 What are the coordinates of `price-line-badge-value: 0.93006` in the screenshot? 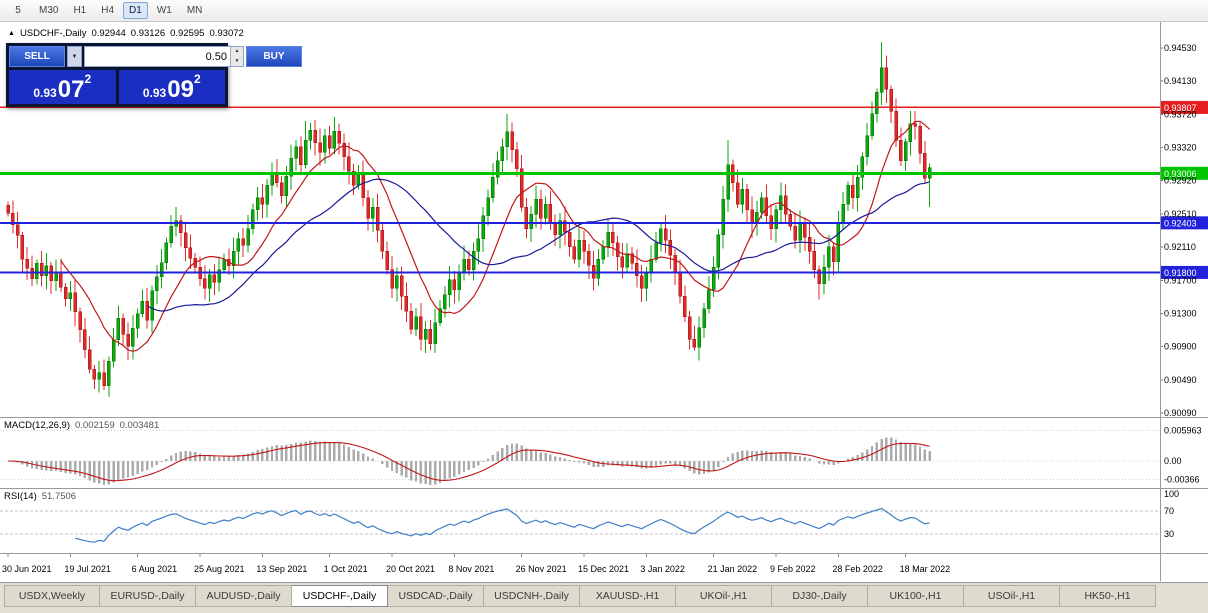 It's located at (1180, 174).